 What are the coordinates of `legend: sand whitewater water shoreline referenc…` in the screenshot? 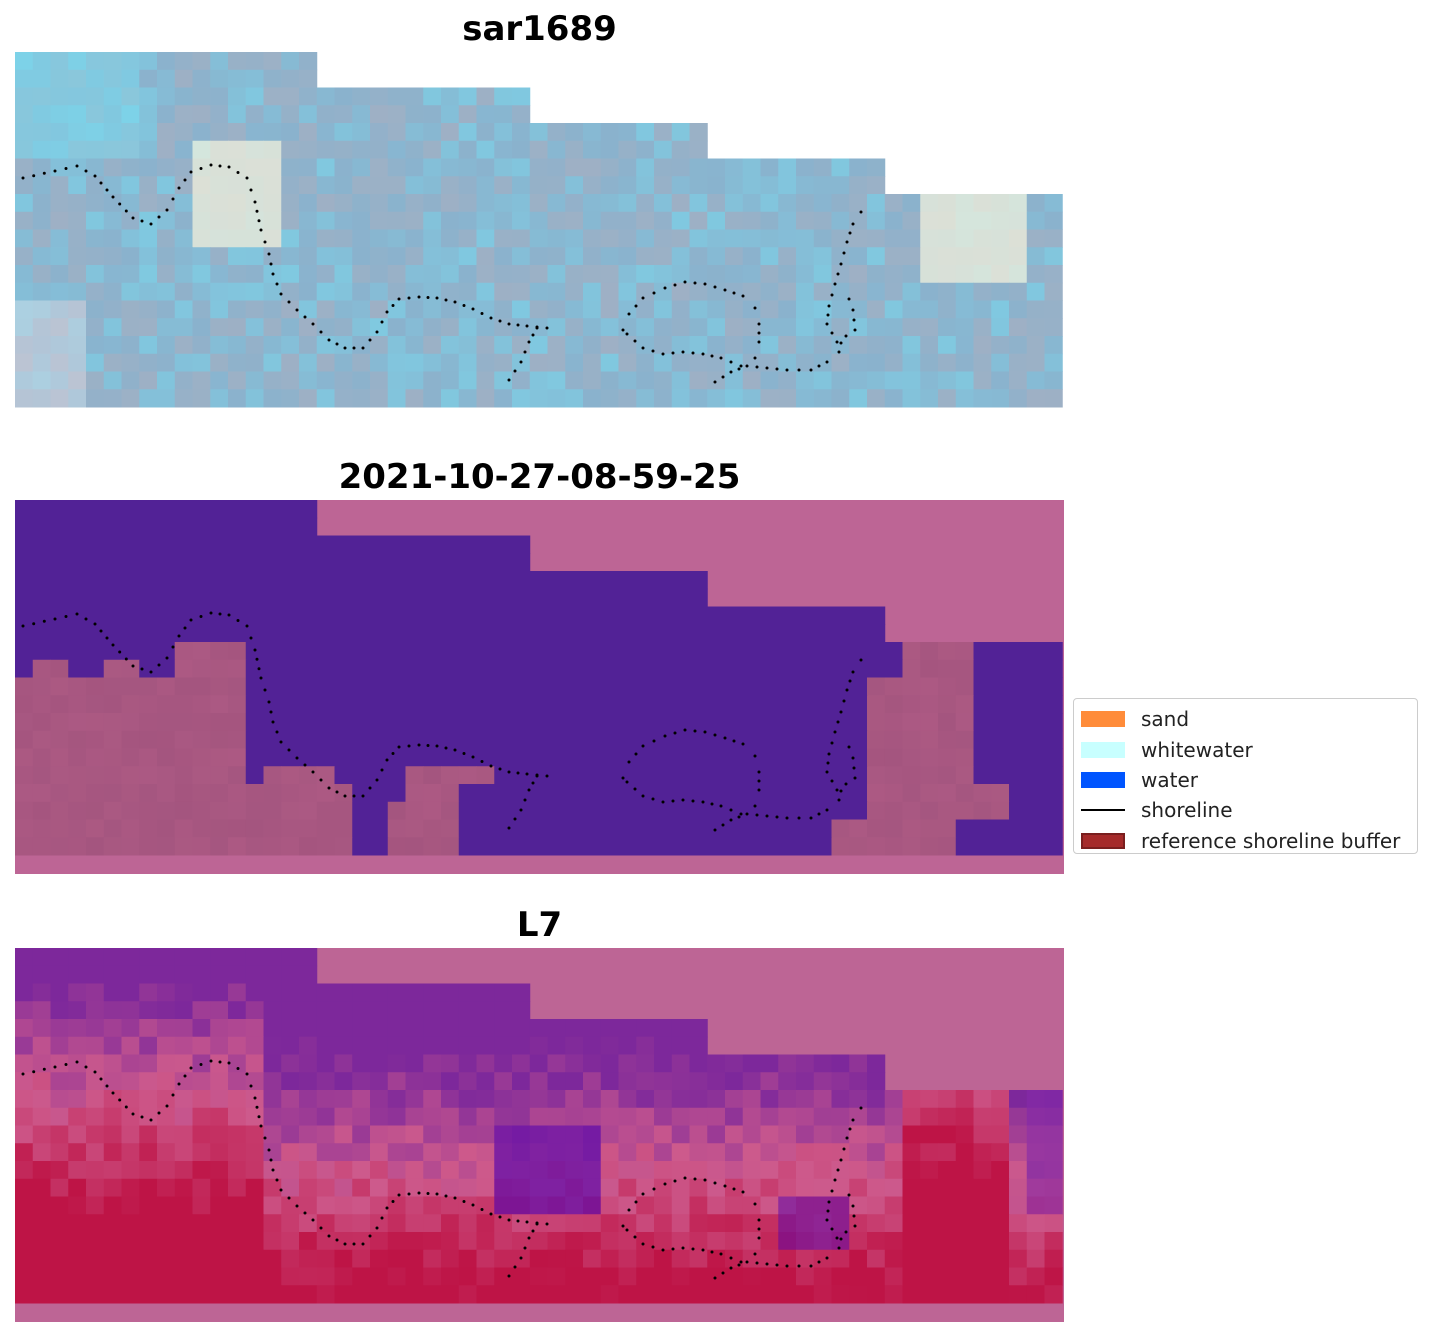 It's located at (1245, 776).